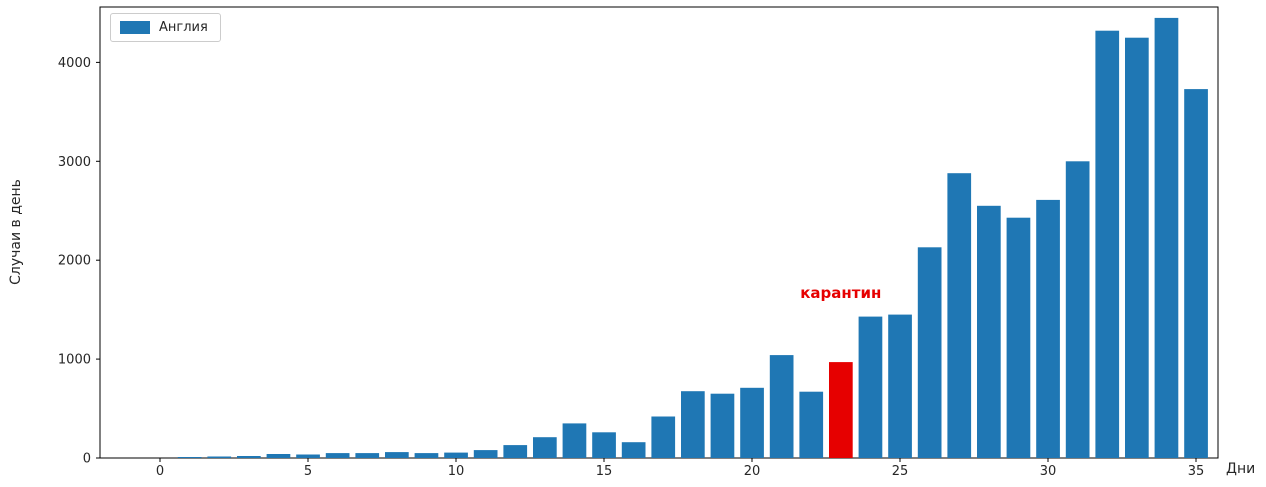  I want to click on x-tick-label: 20, so click(752, 471).